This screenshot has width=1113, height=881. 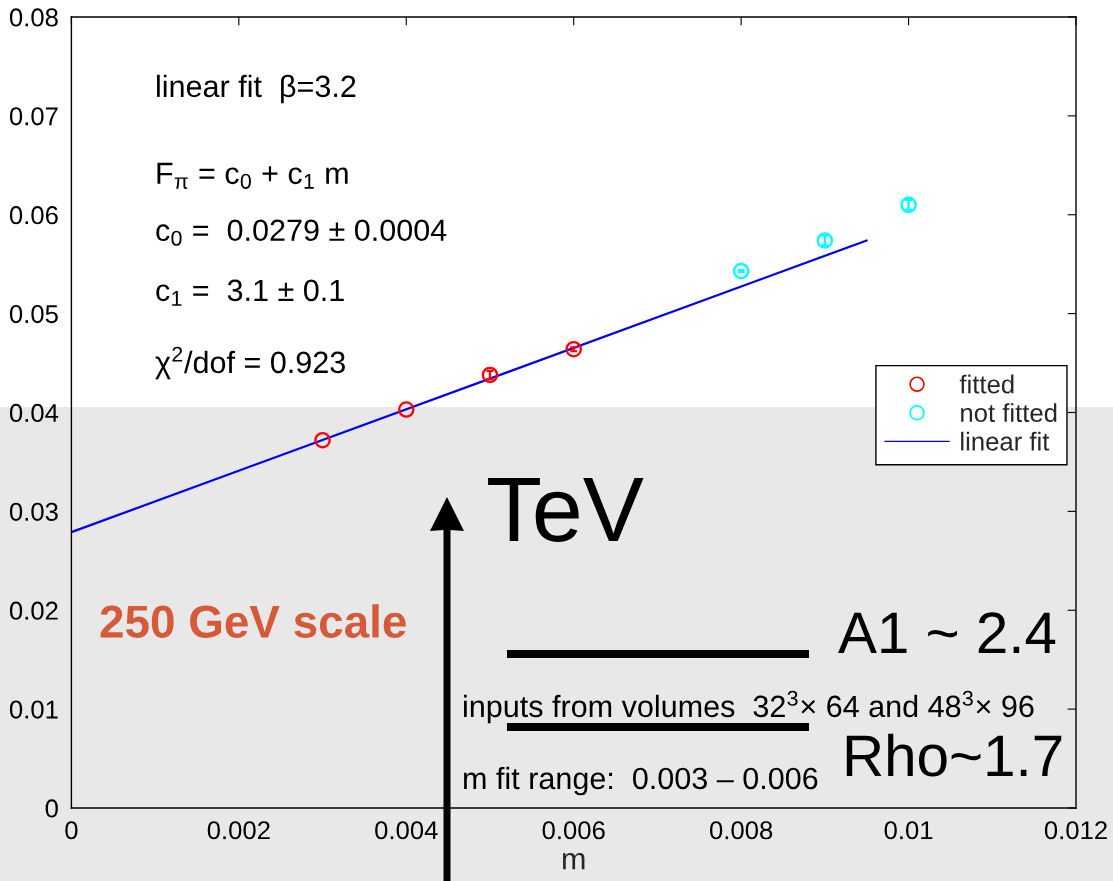 I want to click on annotation: Rho~1.7, so click(x=954, y=755).